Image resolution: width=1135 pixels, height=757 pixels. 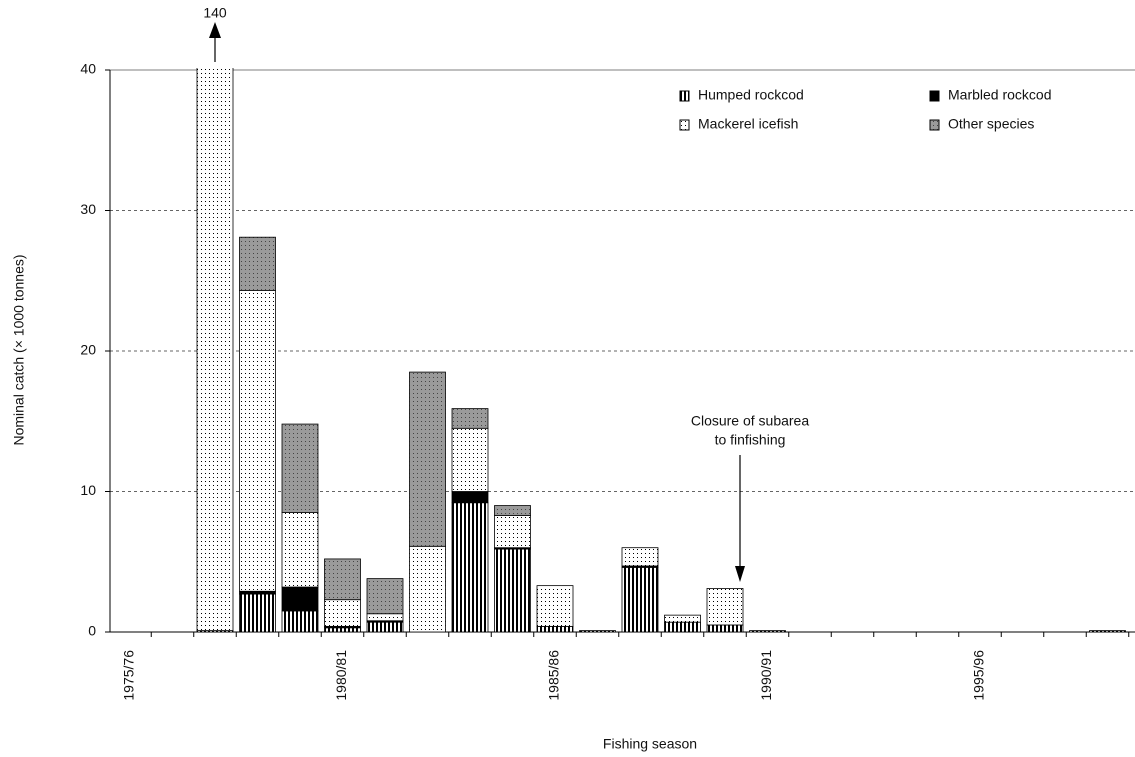 I want to click on legend-label: Humped rockcod, so click(x=751, y=95).